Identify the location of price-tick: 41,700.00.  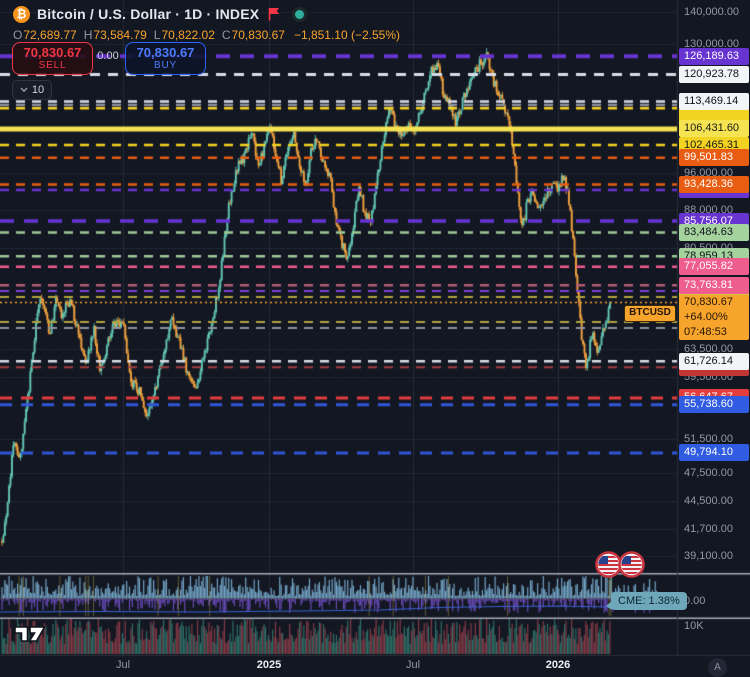
(708, 528).